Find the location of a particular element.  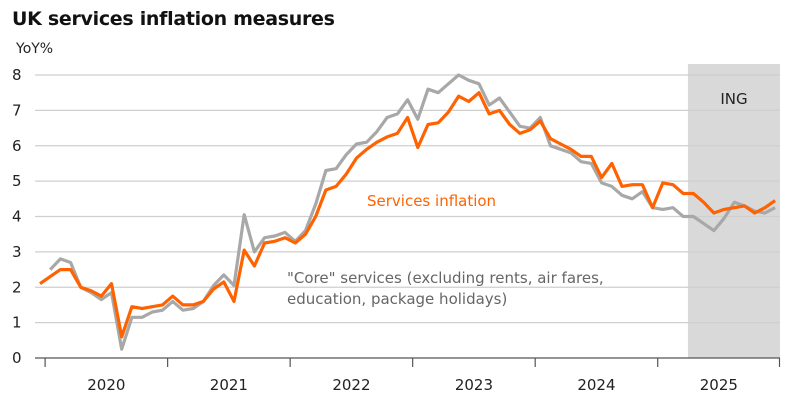

x-tick-label-2022: 2022 is located at coordinates (351, 385).